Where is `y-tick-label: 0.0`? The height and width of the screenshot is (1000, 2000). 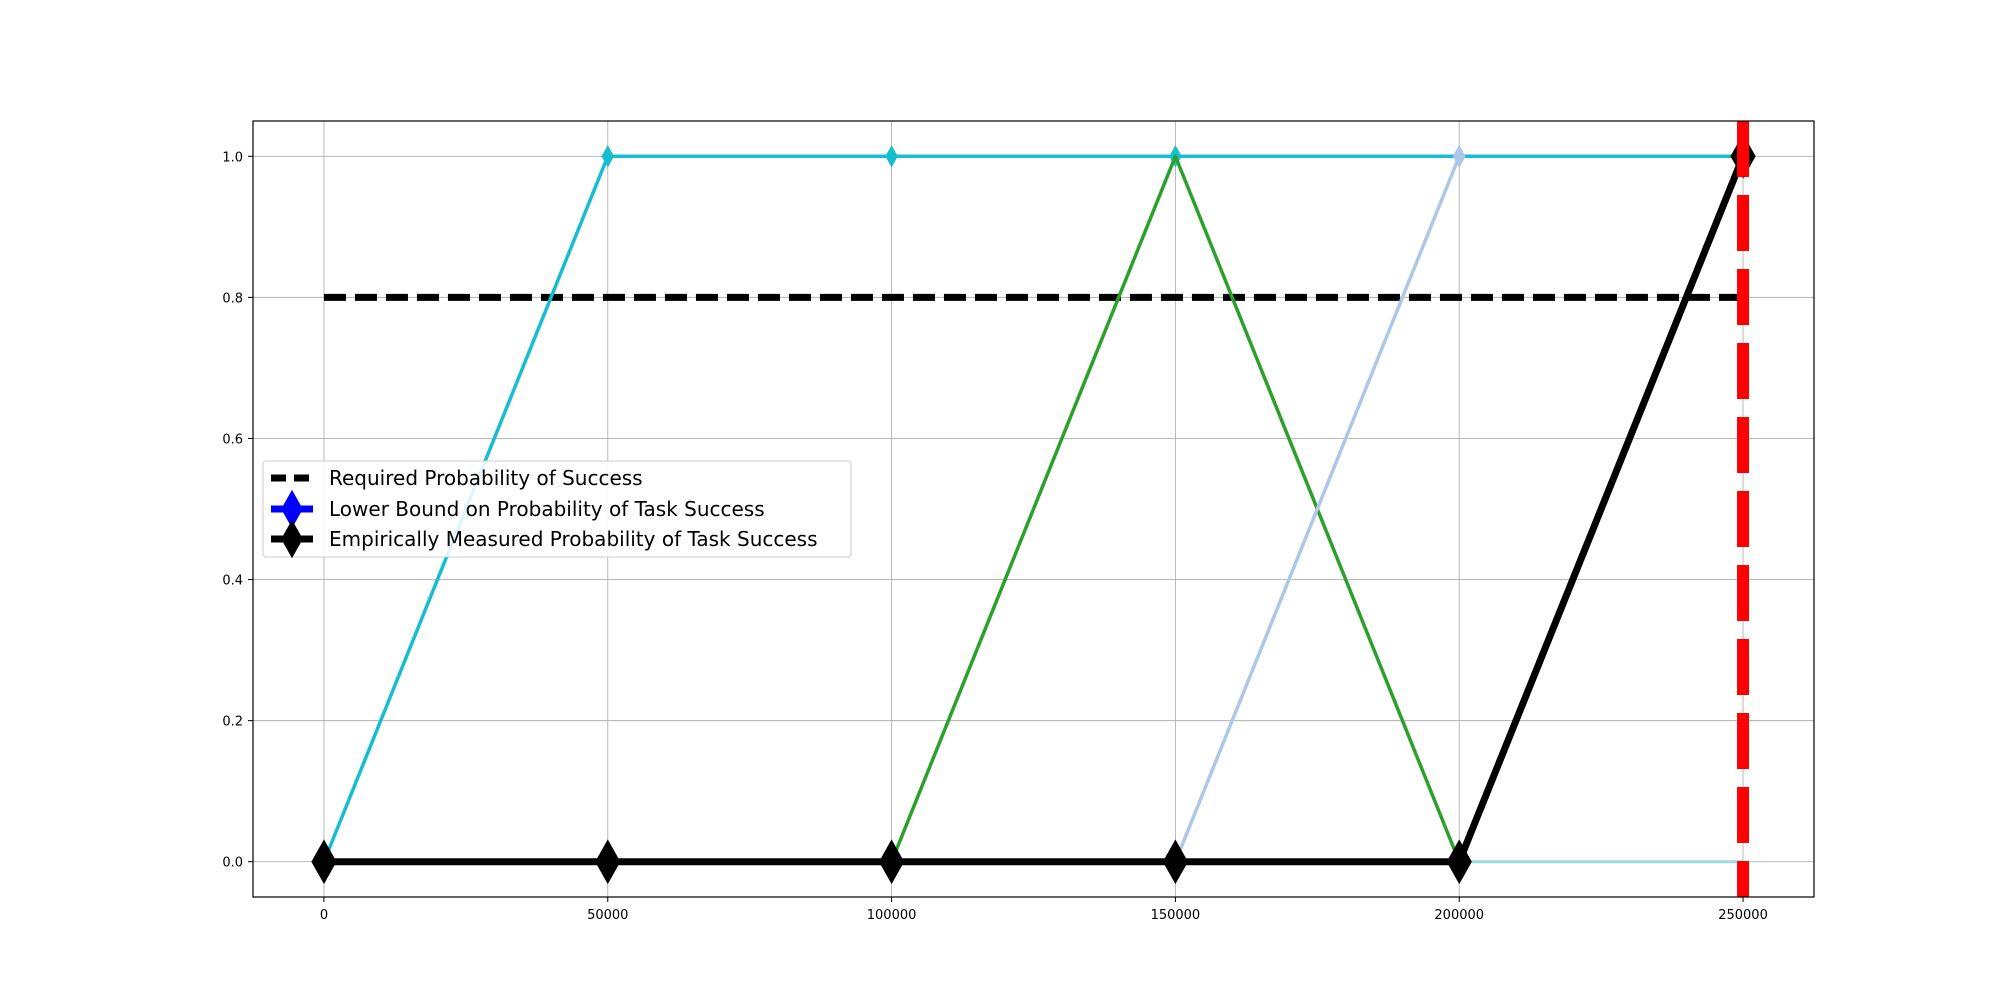
y-tick-label: 0.0 is located at coordinates (232, 863).